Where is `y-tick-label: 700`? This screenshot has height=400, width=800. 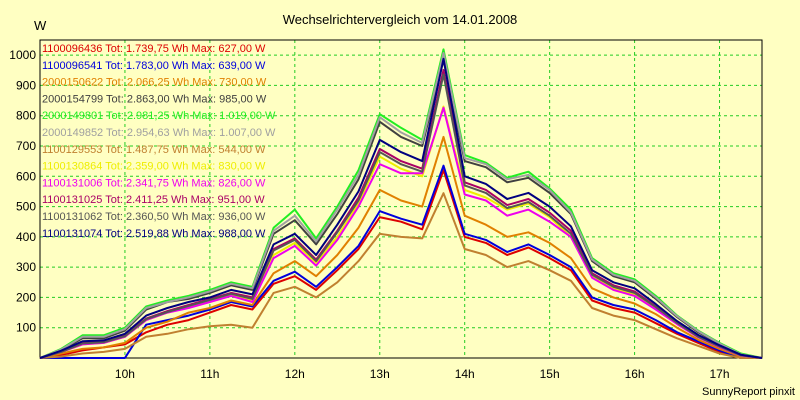 y-tick-label: 700 is located at coordinates (26, 146).